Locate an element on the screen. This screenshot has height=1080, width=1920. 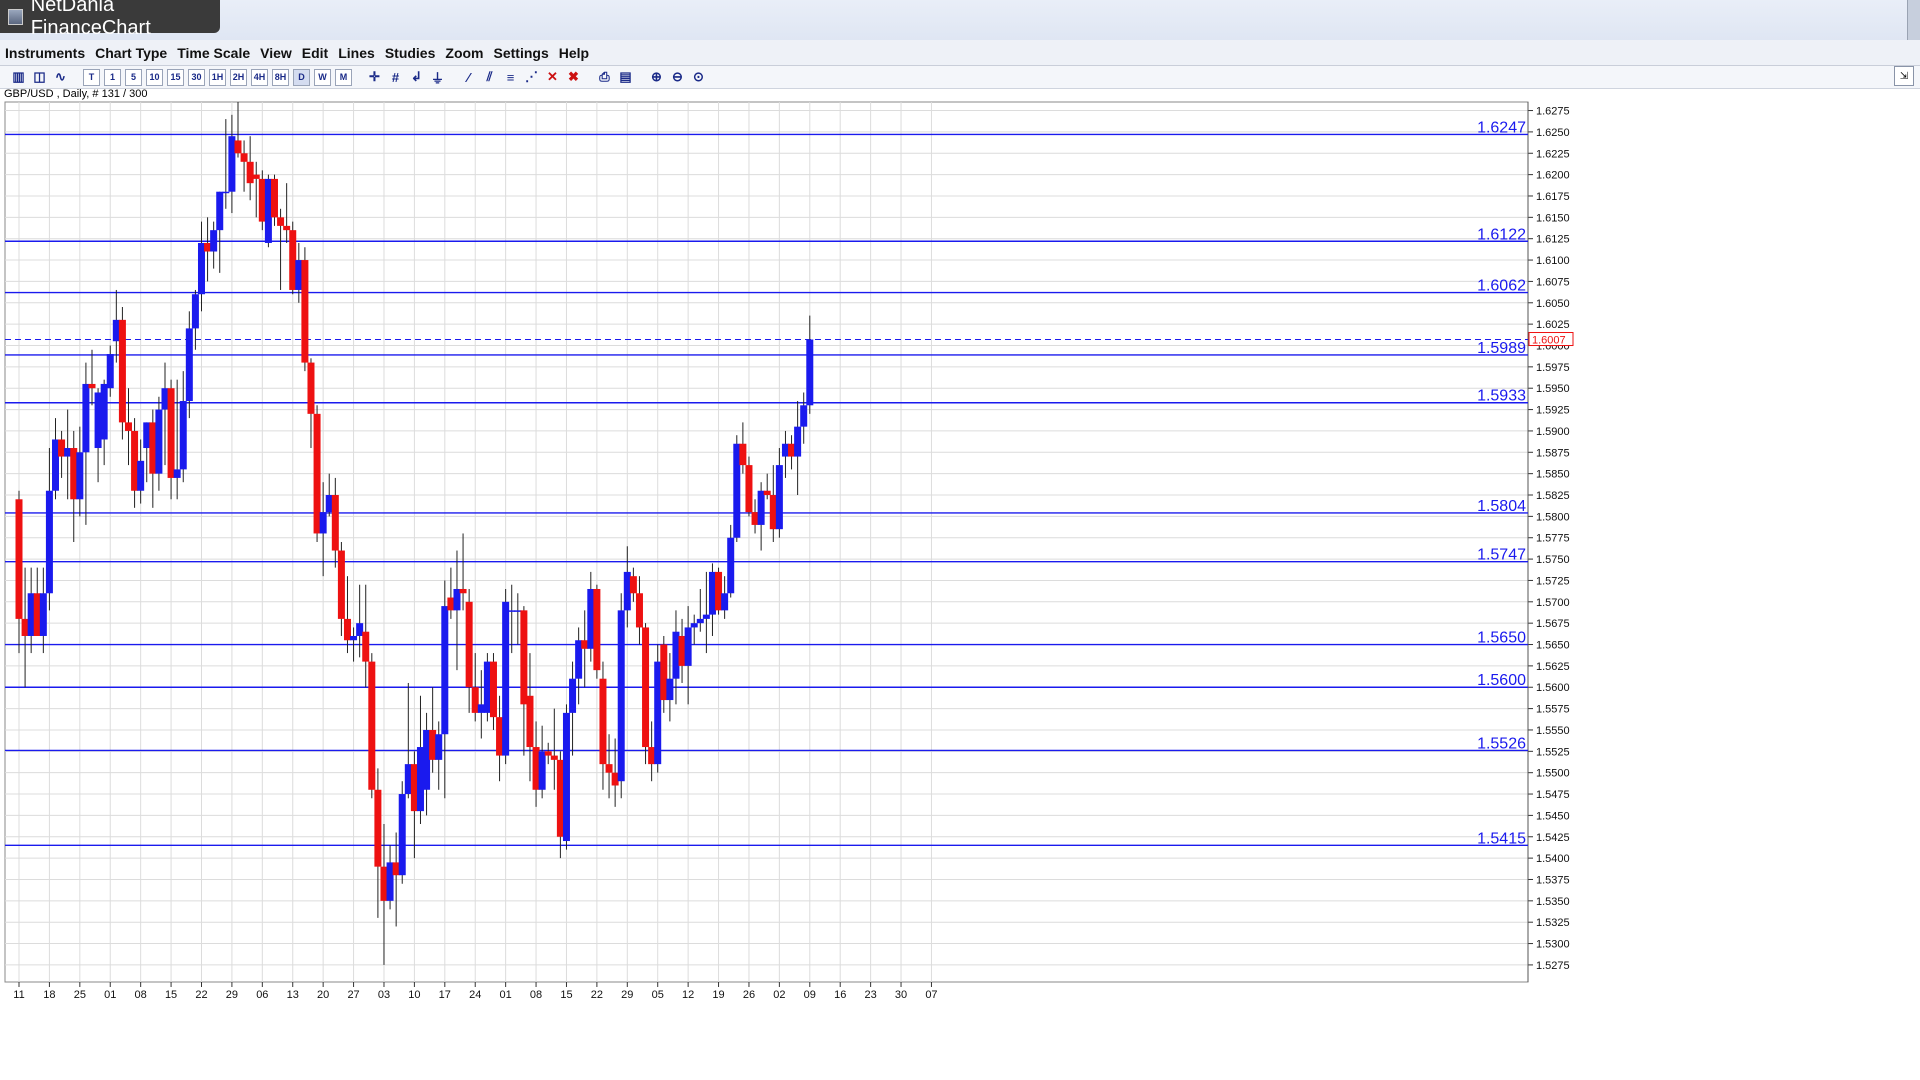
channel-icon: ⫽ is located at coordinates (489, 76).